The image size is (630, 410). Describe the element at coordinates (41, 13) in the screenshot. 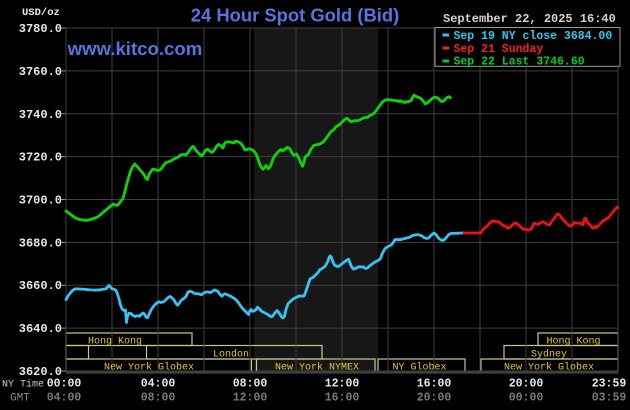

I see `svg-text: USD/oz` at that location.